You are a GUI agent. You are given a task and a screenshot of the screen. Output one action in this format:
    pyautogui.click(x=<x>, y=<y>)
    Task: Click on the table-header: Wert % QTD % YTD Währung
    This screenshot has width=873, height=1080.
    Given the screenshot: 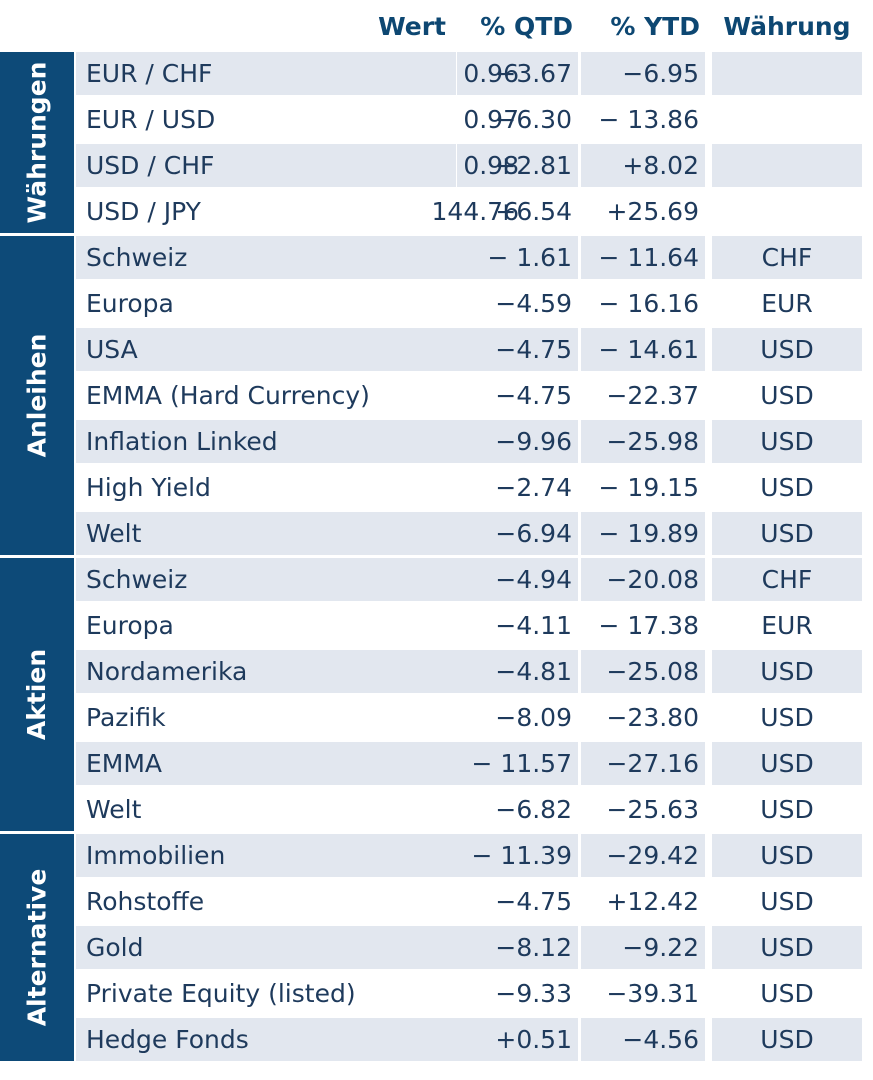 What is the action you would take?
    pyautogui.click(x=436, y=26)
    